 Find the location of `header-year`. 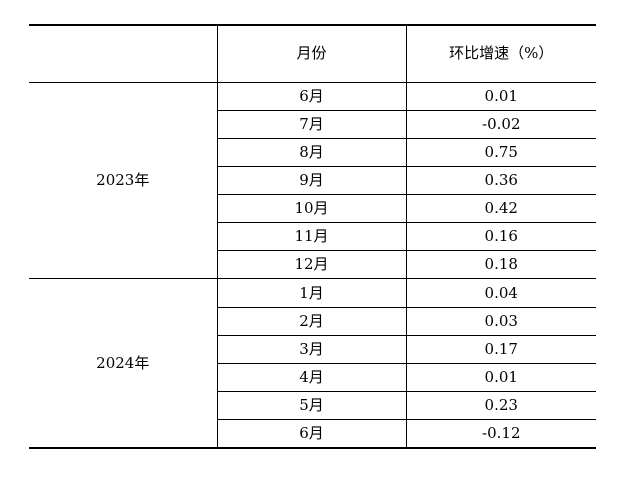

header-year is located at coordinates (123, 53).